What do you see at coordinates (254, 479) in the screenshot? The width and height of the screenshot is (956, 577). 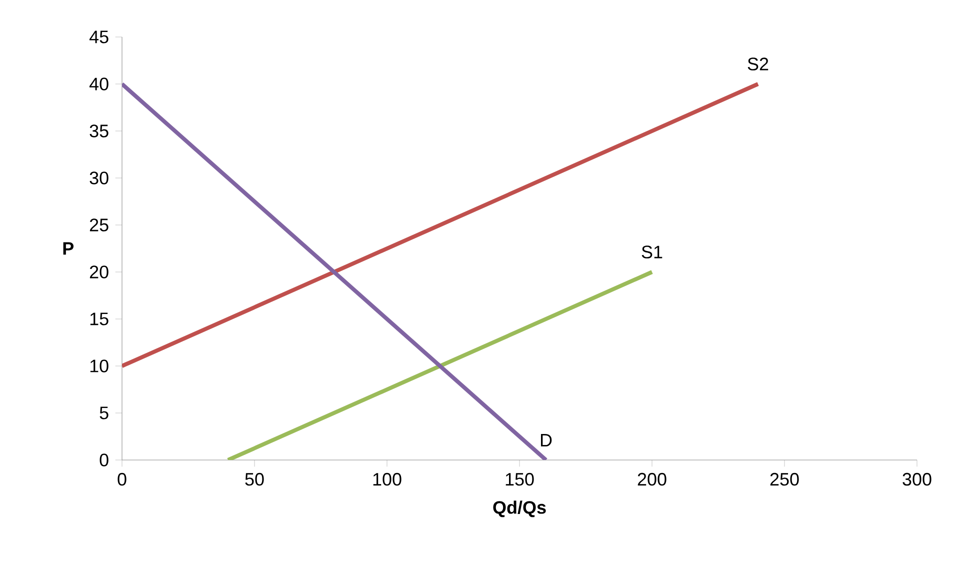 I see `x-tick-label: 50` at bounding box center [254, 479].